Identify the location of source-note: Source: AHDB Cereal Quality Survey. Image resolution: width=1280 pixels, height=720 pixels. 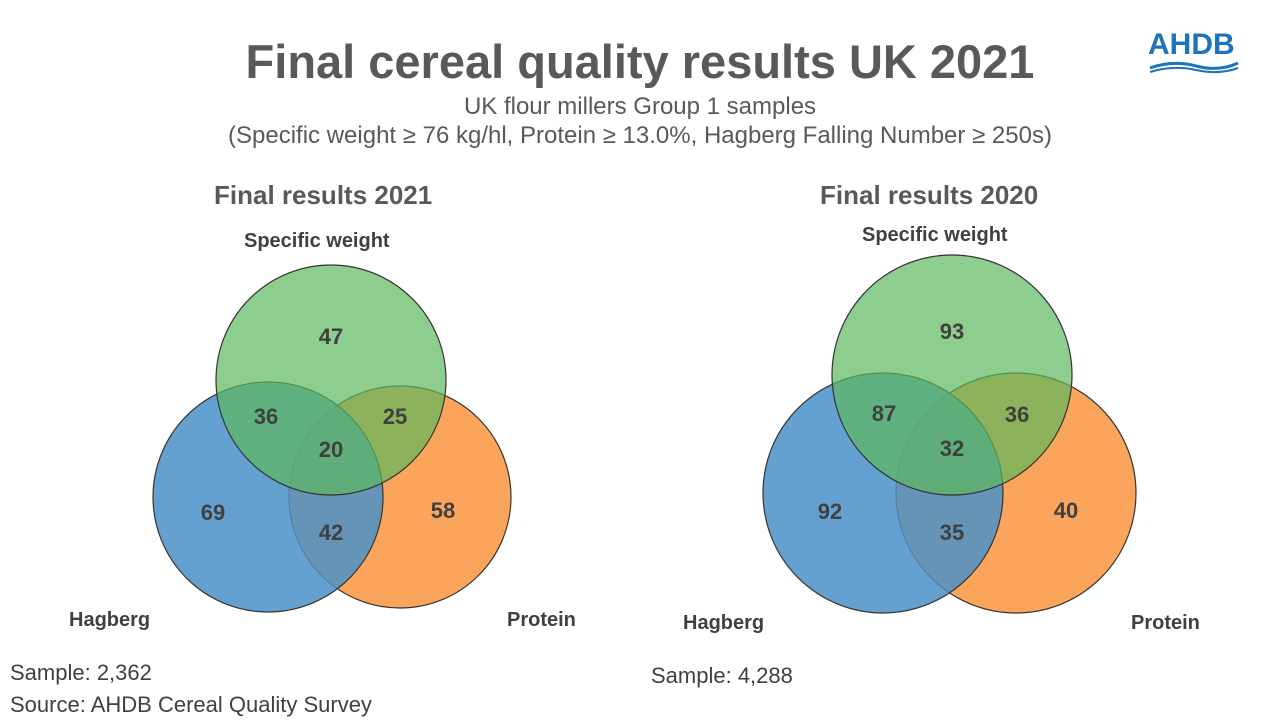
(191, 704).